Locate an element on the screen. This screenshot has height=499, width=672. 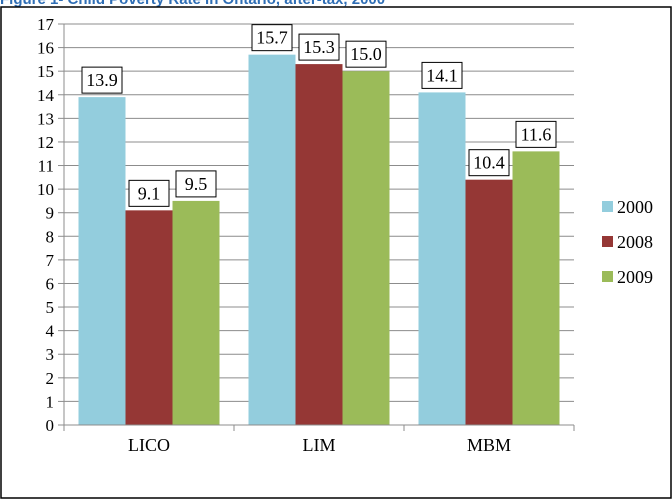
data-label: 14.1 is located at coordinates (442, 75).